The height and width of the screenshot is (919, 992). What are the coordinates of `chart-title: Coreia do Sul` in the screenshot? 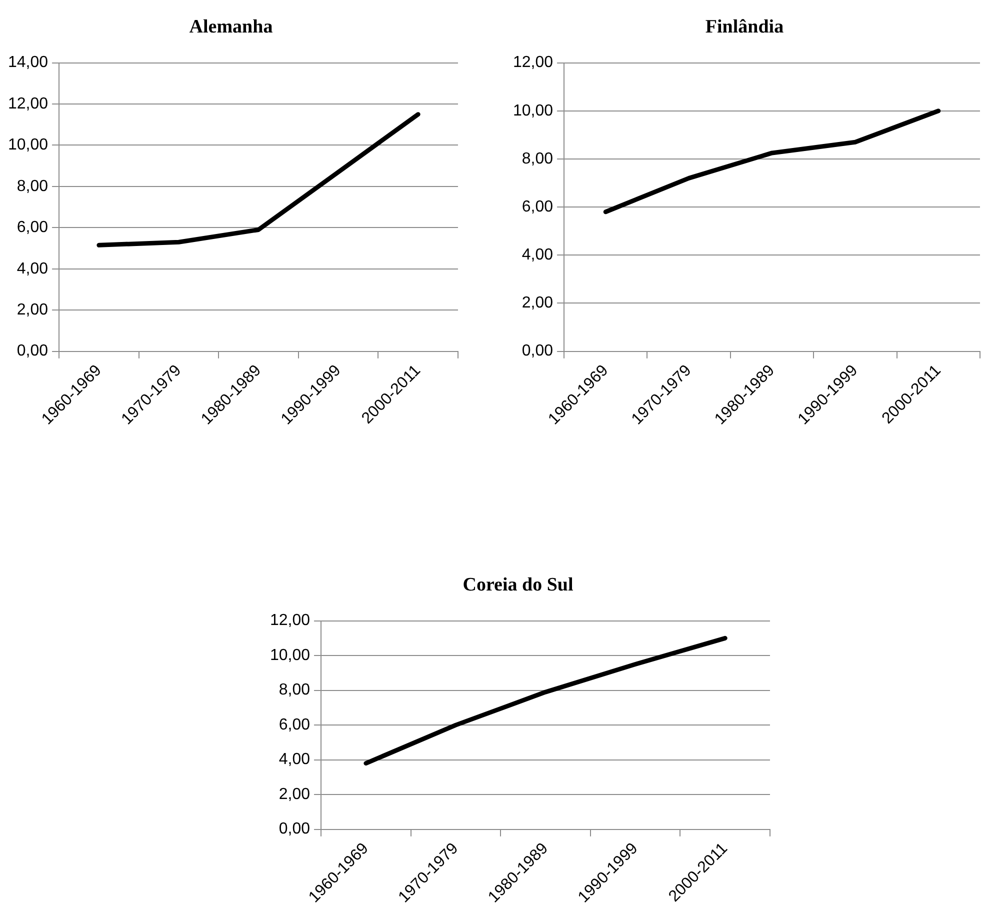 It's located at (518, 585).